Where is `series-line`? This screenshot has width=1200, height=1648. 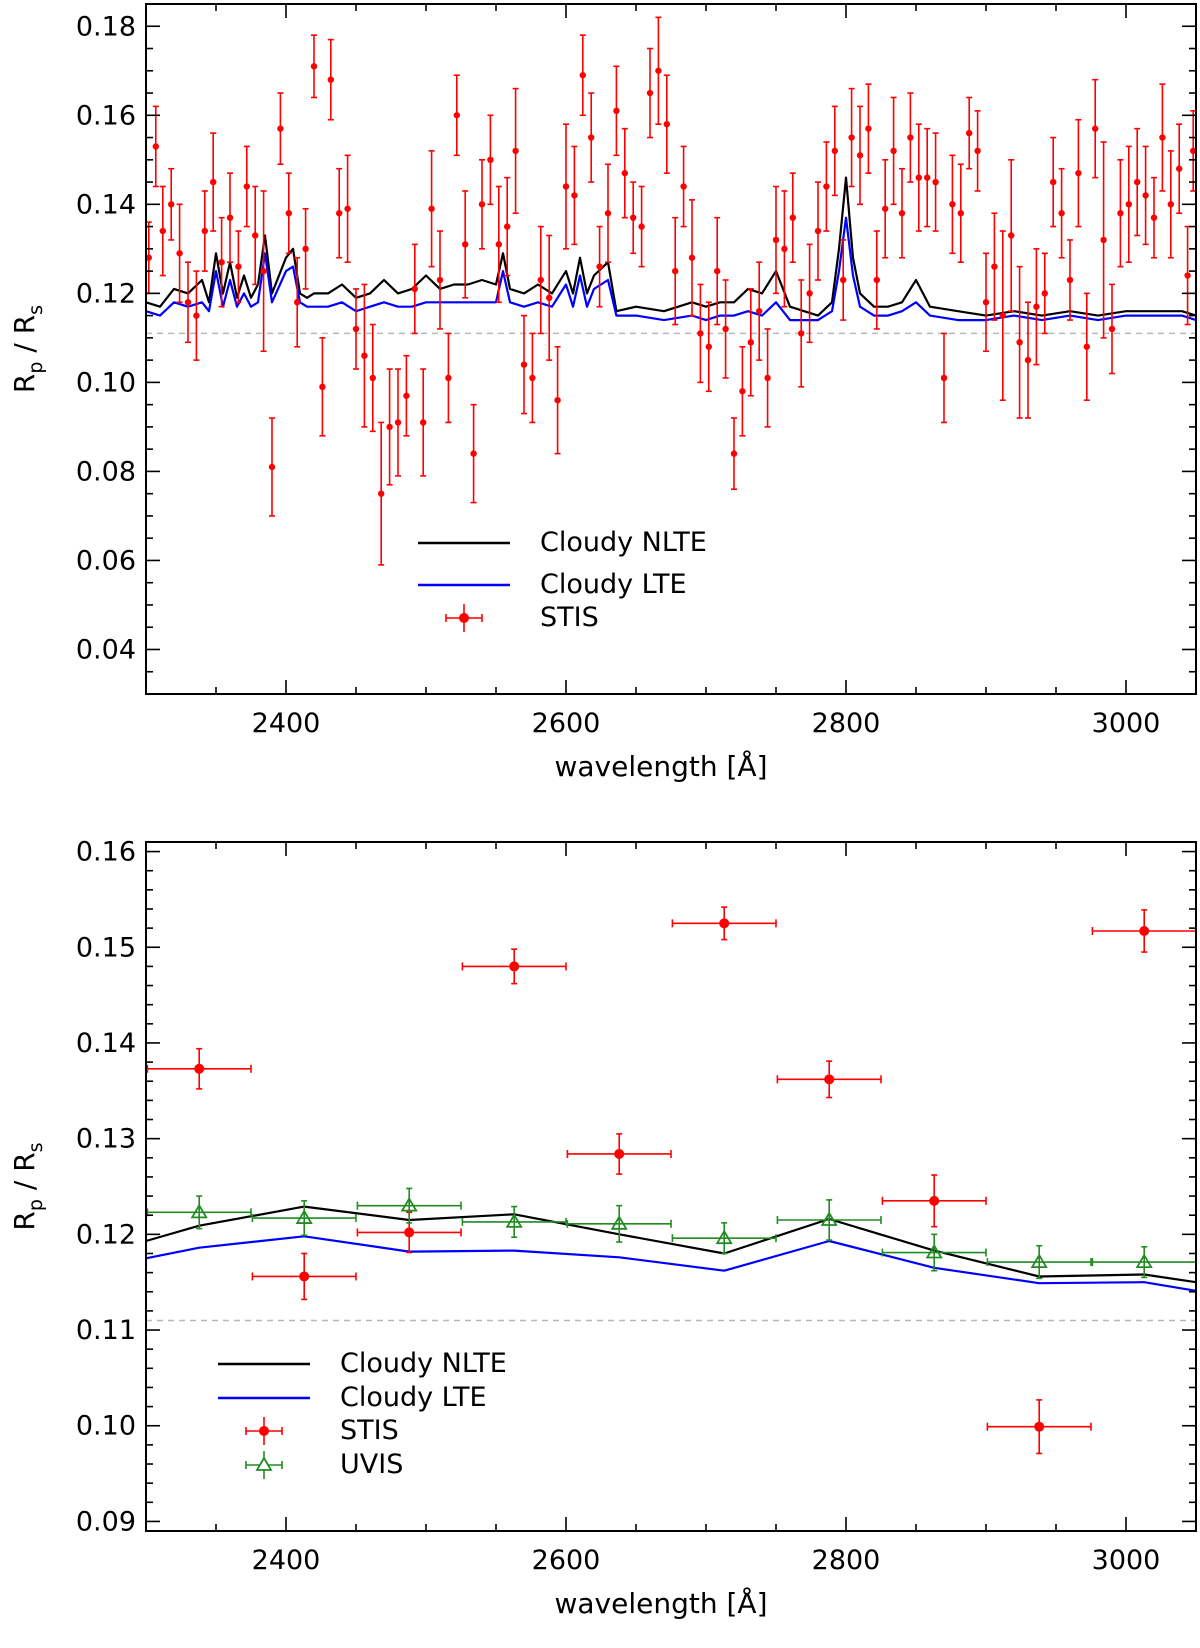 series-line is located at coordinates (671, 246).